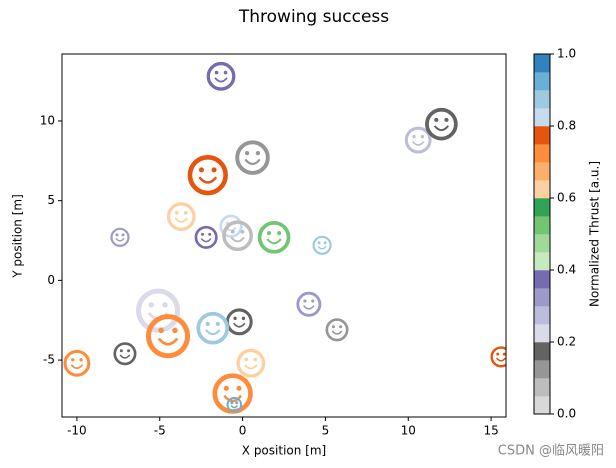 This screenshot has width=616, height=468. What do you see at coordinates (542, 234) in the screenshot?
I see `colorbar-frame` at bounding box center [542, 234].